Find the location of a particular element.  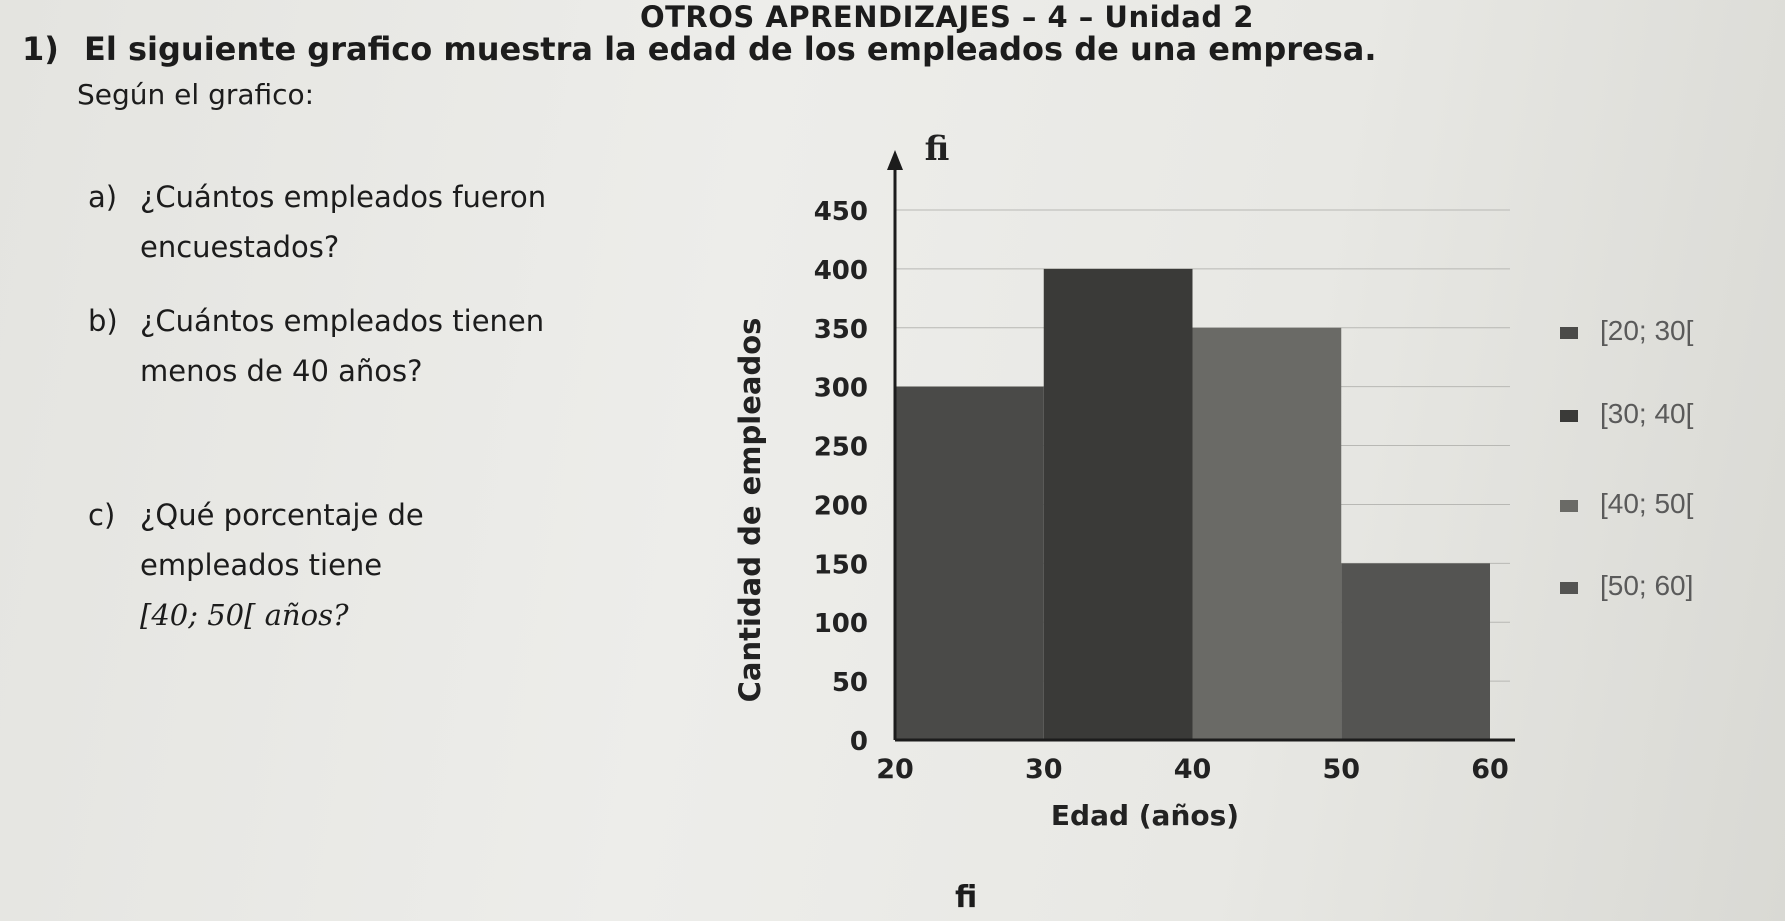

legend-item: [30; 40[ is located at coordinates (1627, 414).